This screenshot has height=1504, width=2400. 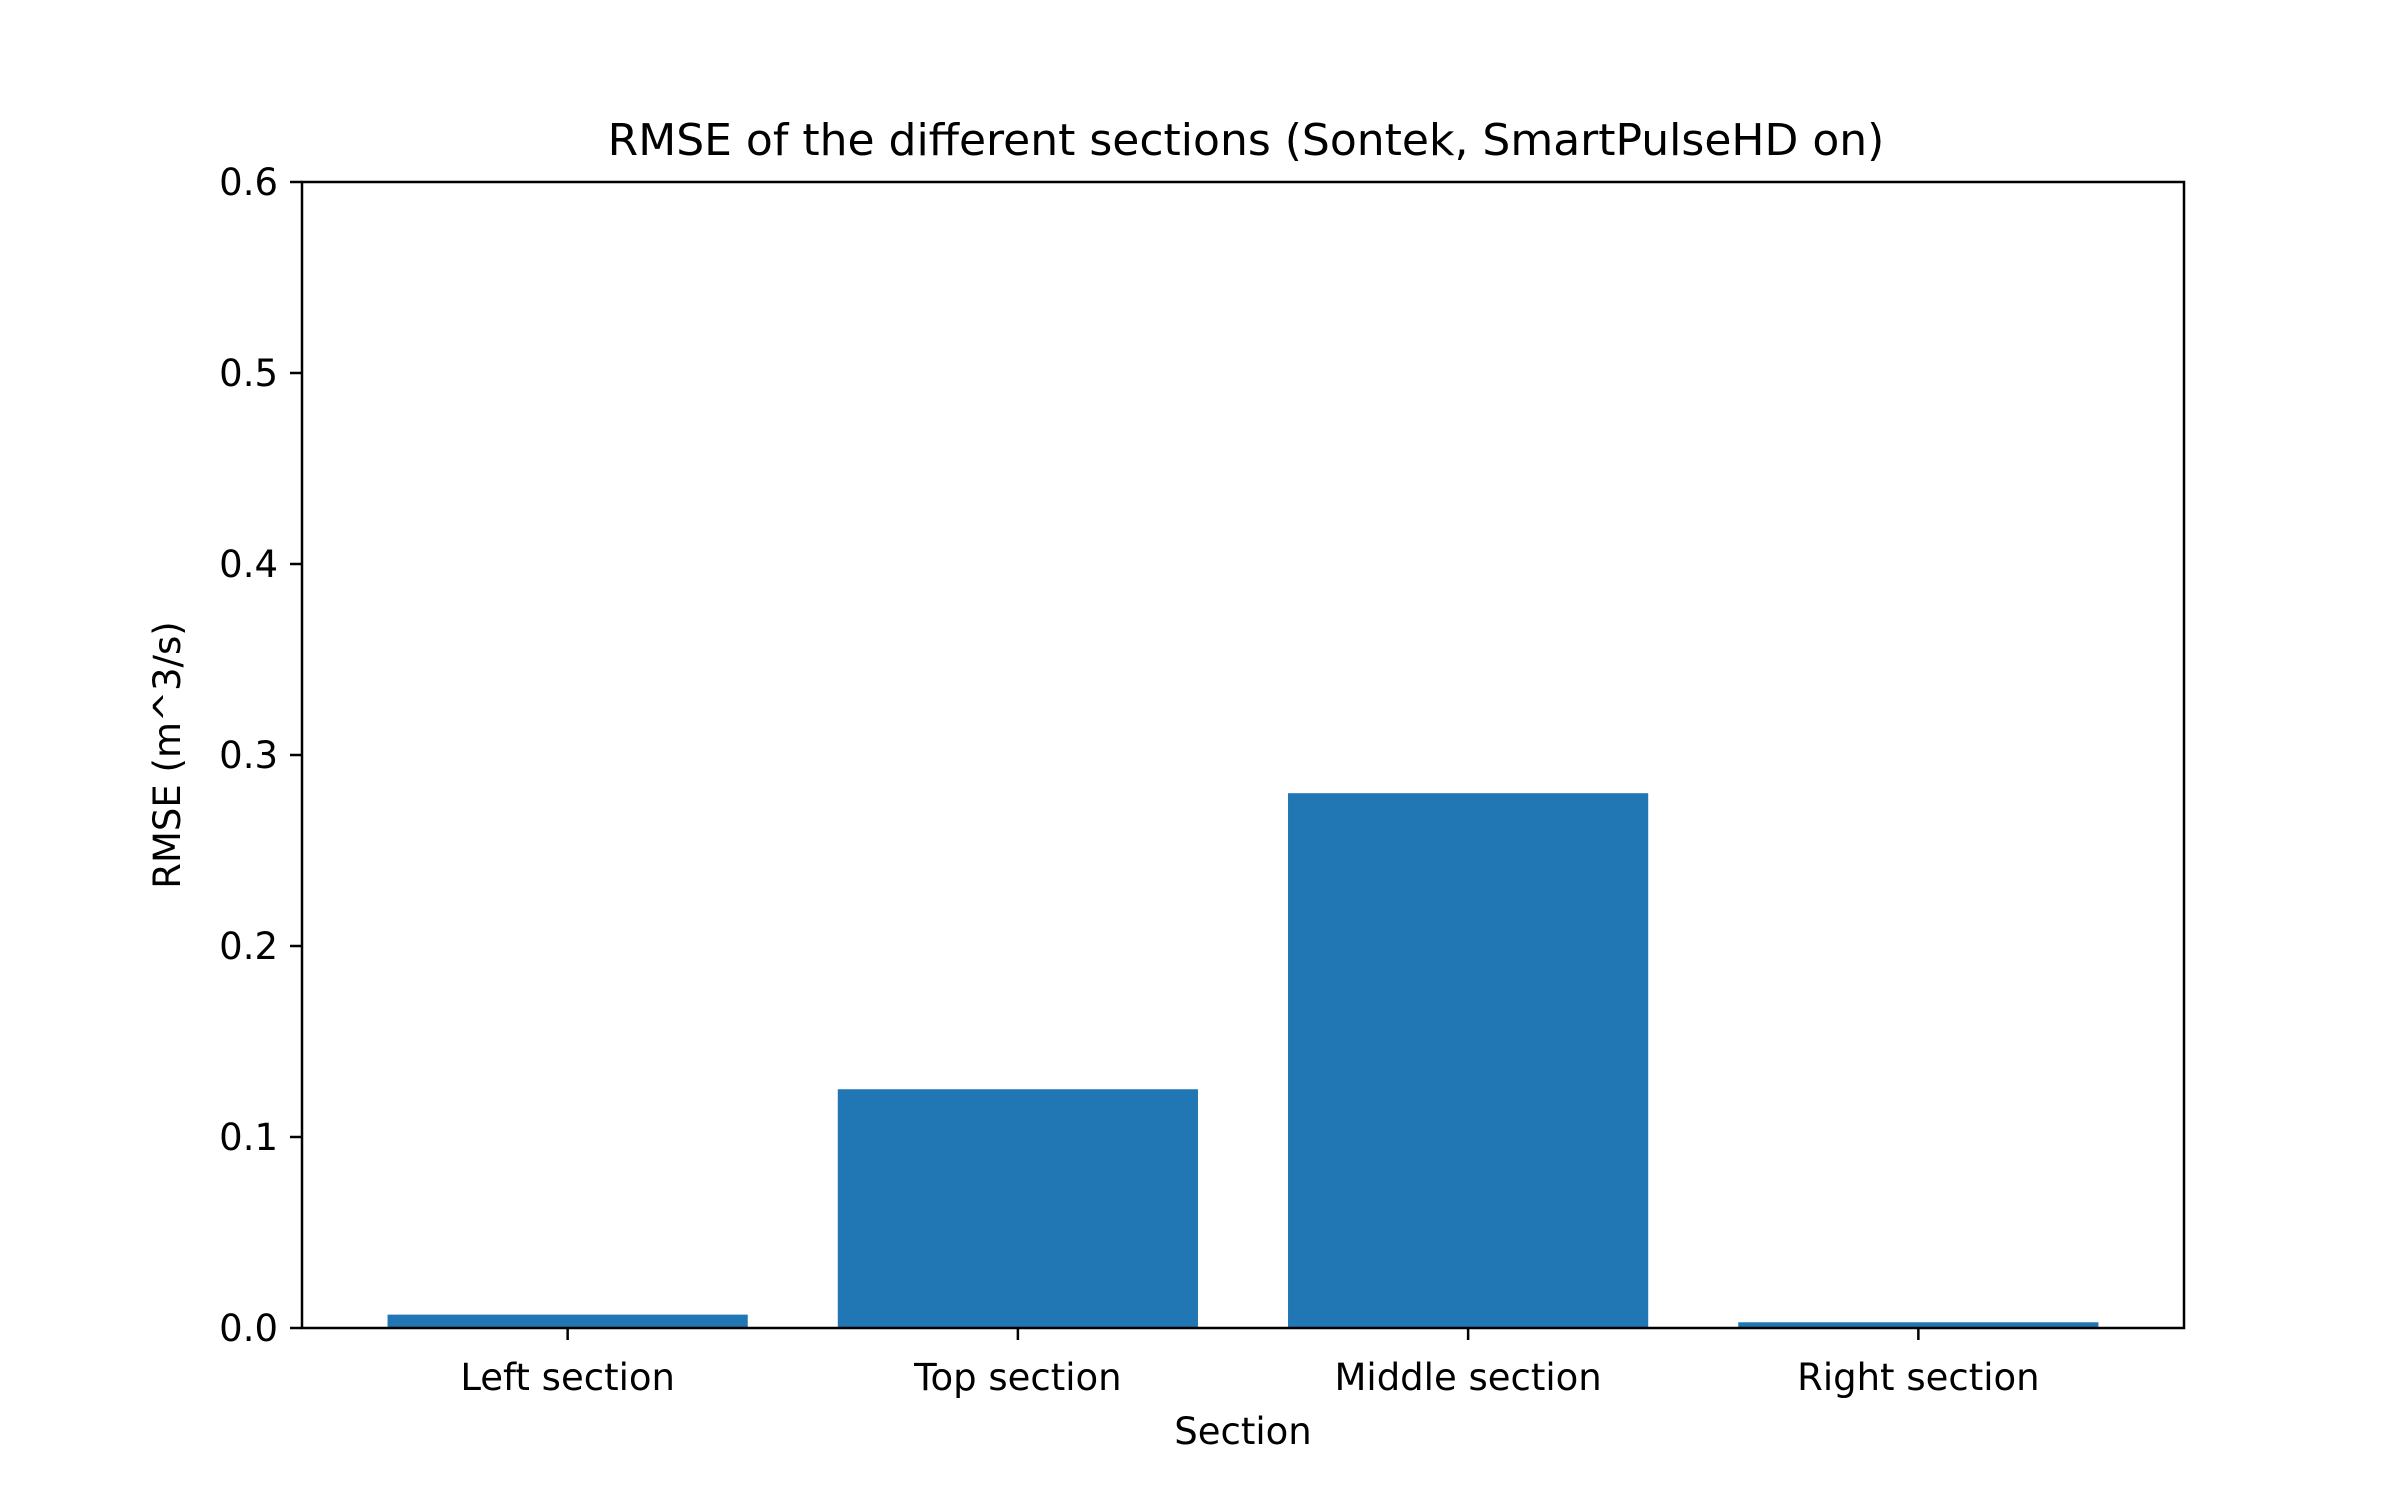 What do you see at coordinates (248, 755) in the screenshot?
I see `y-tick-label: 0.3` at bounding box center [248, 755].